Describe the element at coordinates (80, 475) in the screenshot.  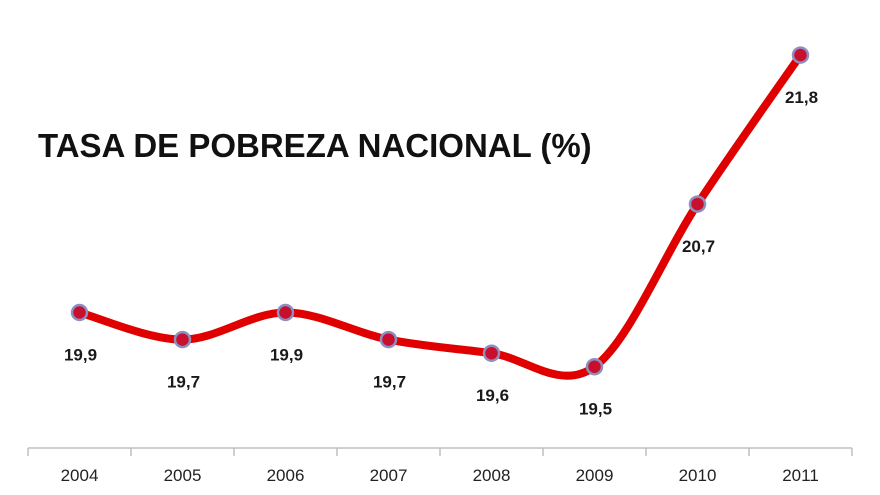
I see `x-tick-label: 2004` at that location.